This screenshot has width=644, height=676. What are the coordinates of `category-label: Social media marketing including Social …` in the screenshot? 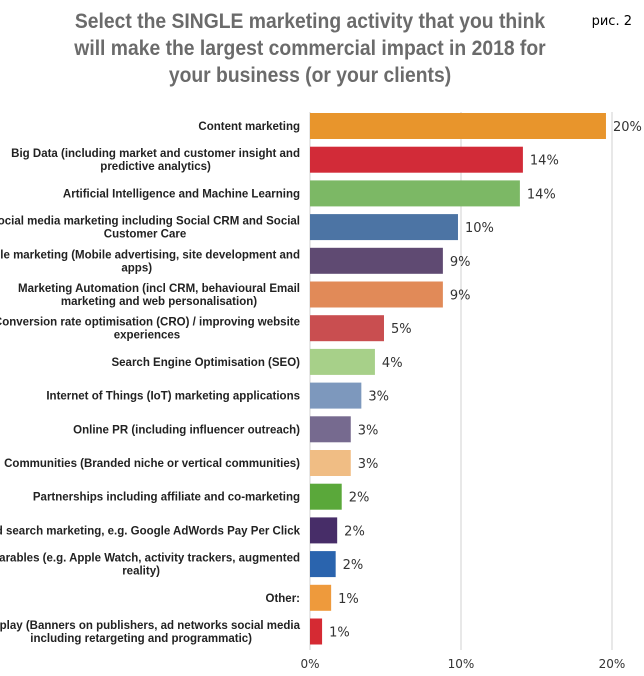 It's located at (150, 228).